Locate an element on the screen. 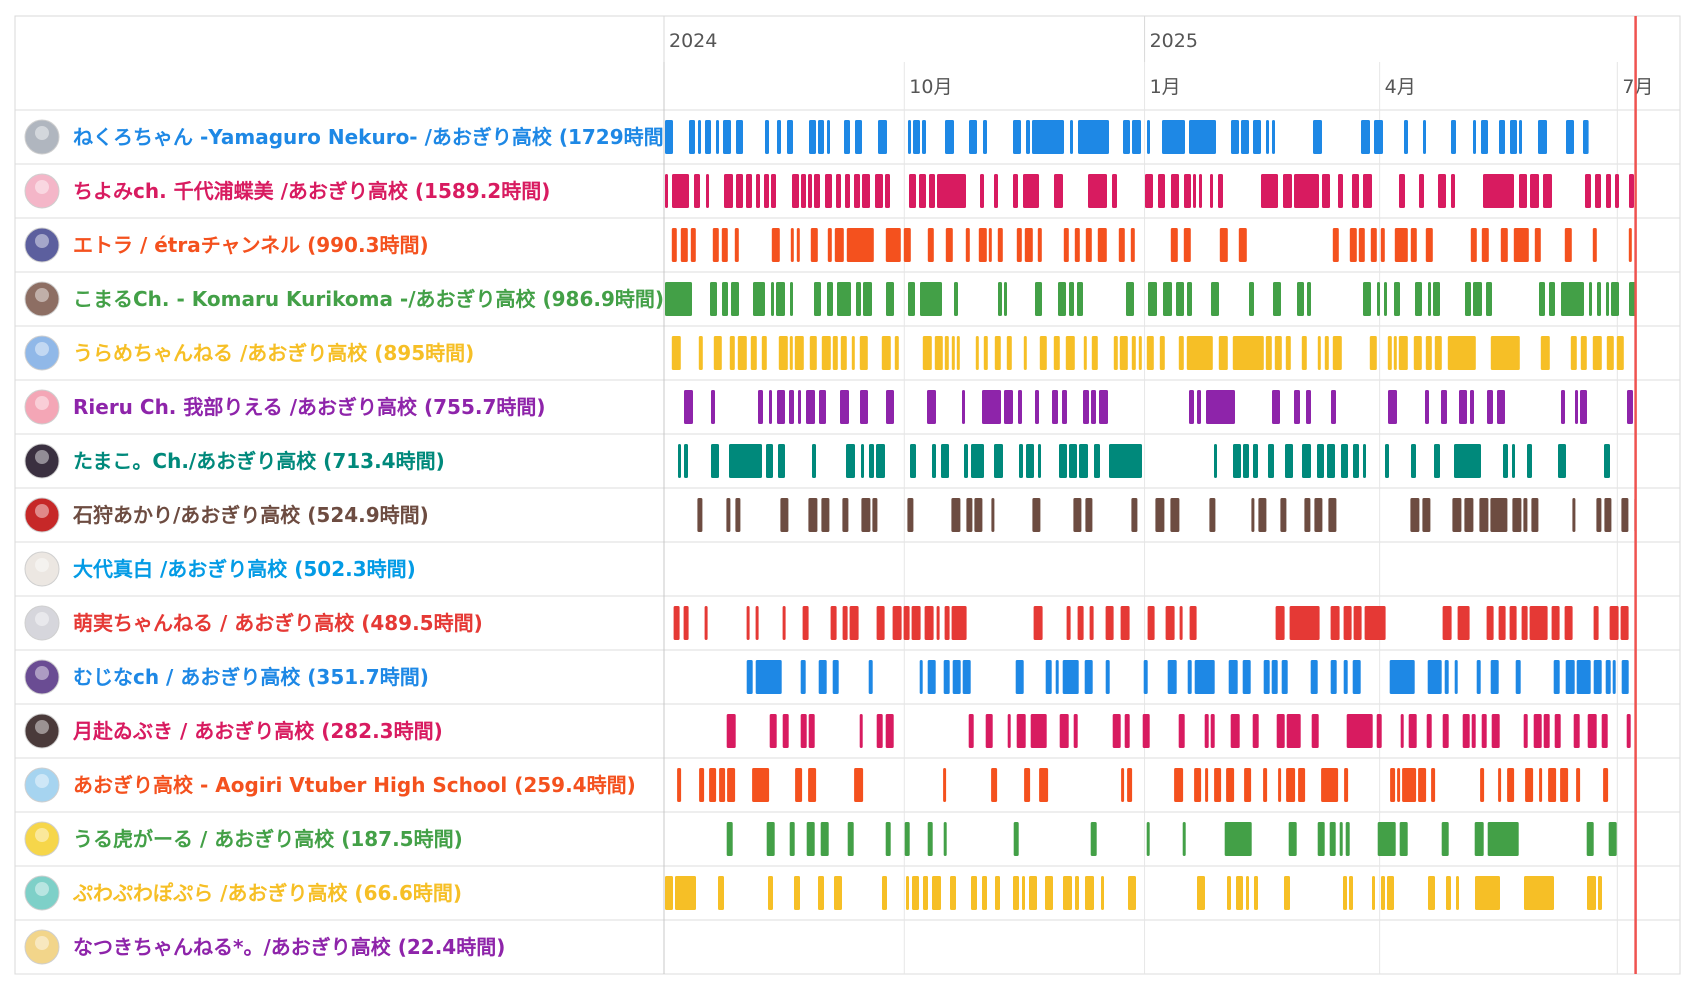 This screenshot has height=985, width=1695. year-tick-label: 2025 is located at coordinates (1174, 41).